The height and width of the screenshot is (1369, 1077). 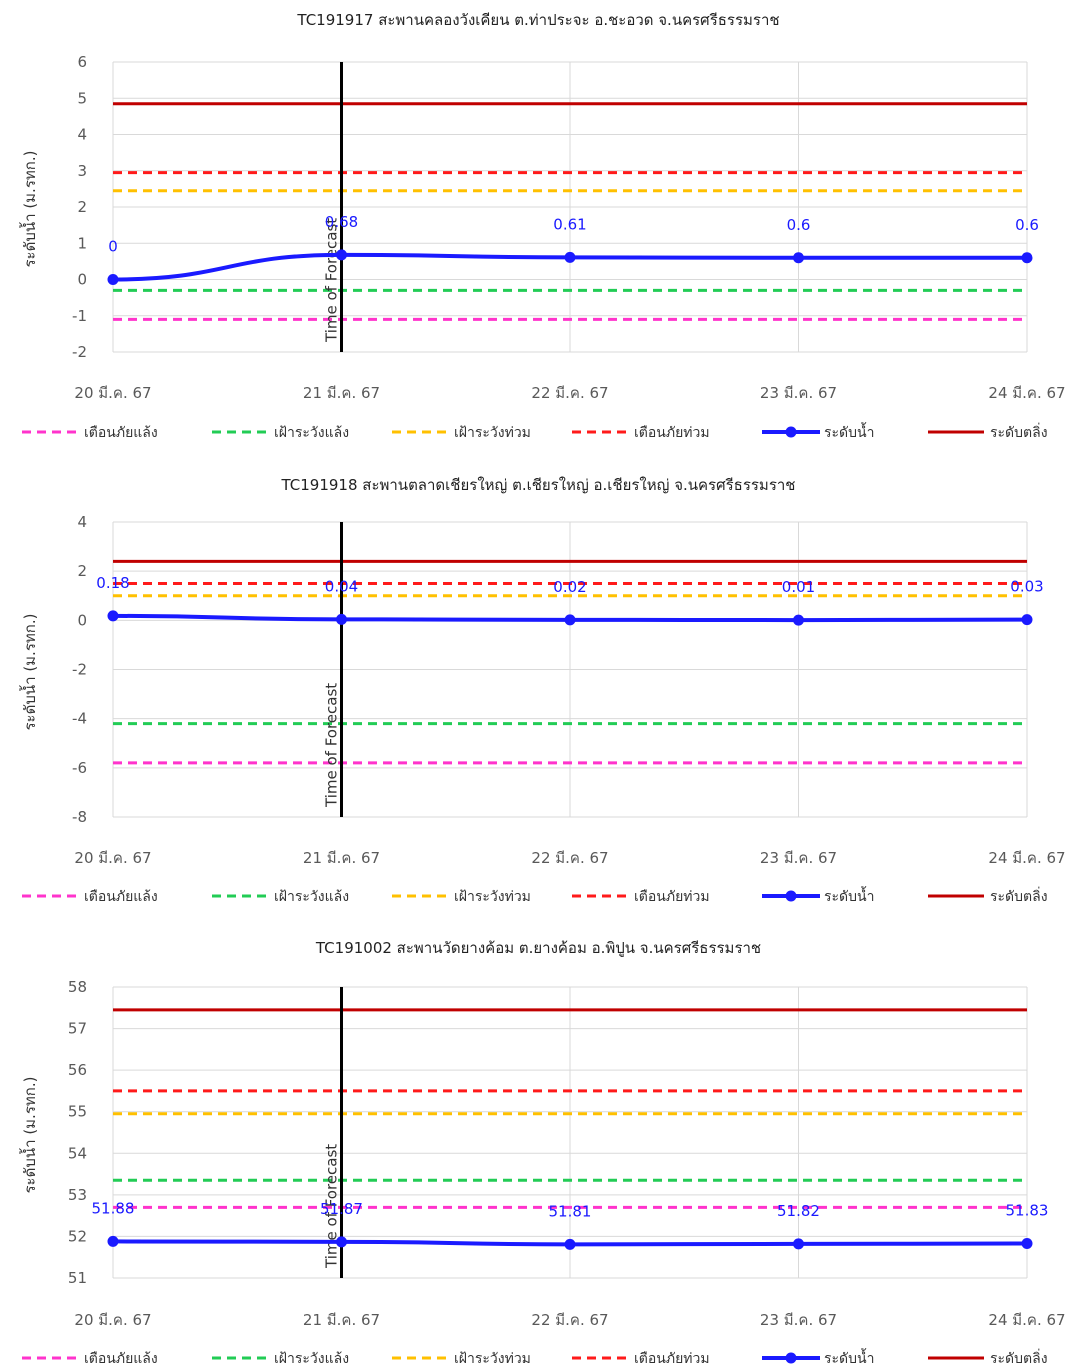 I want to click on data-label: 0.03, so click(x=1026, y=587).